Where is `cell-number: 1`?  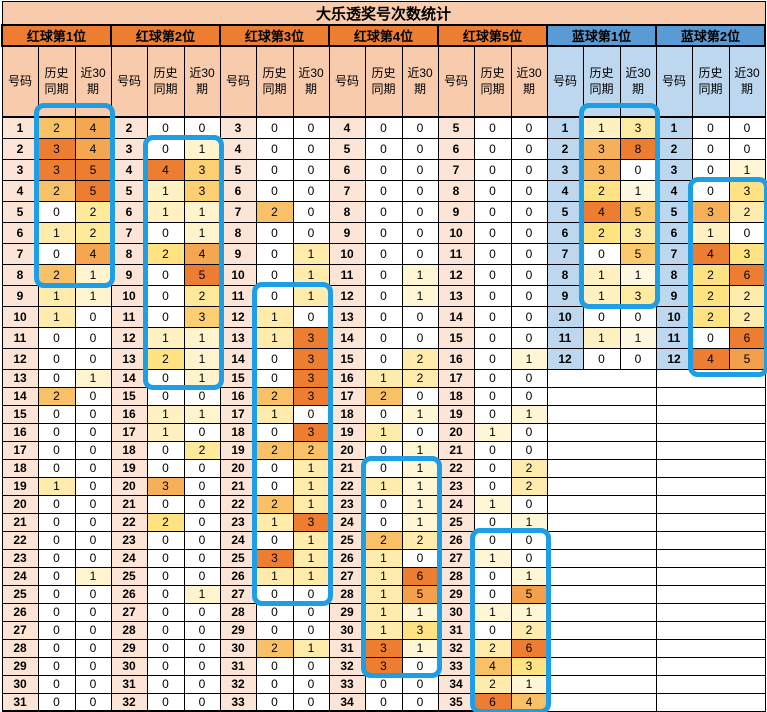 cell-number: 1 is located at coordinates (565, 127).